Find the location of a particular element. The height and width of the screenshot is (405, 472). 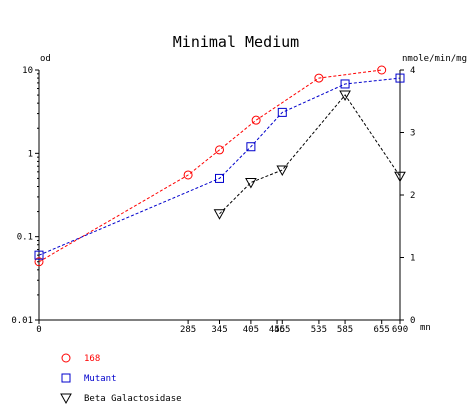

x-tick-label: 655 is located at coordinates (382, 330).